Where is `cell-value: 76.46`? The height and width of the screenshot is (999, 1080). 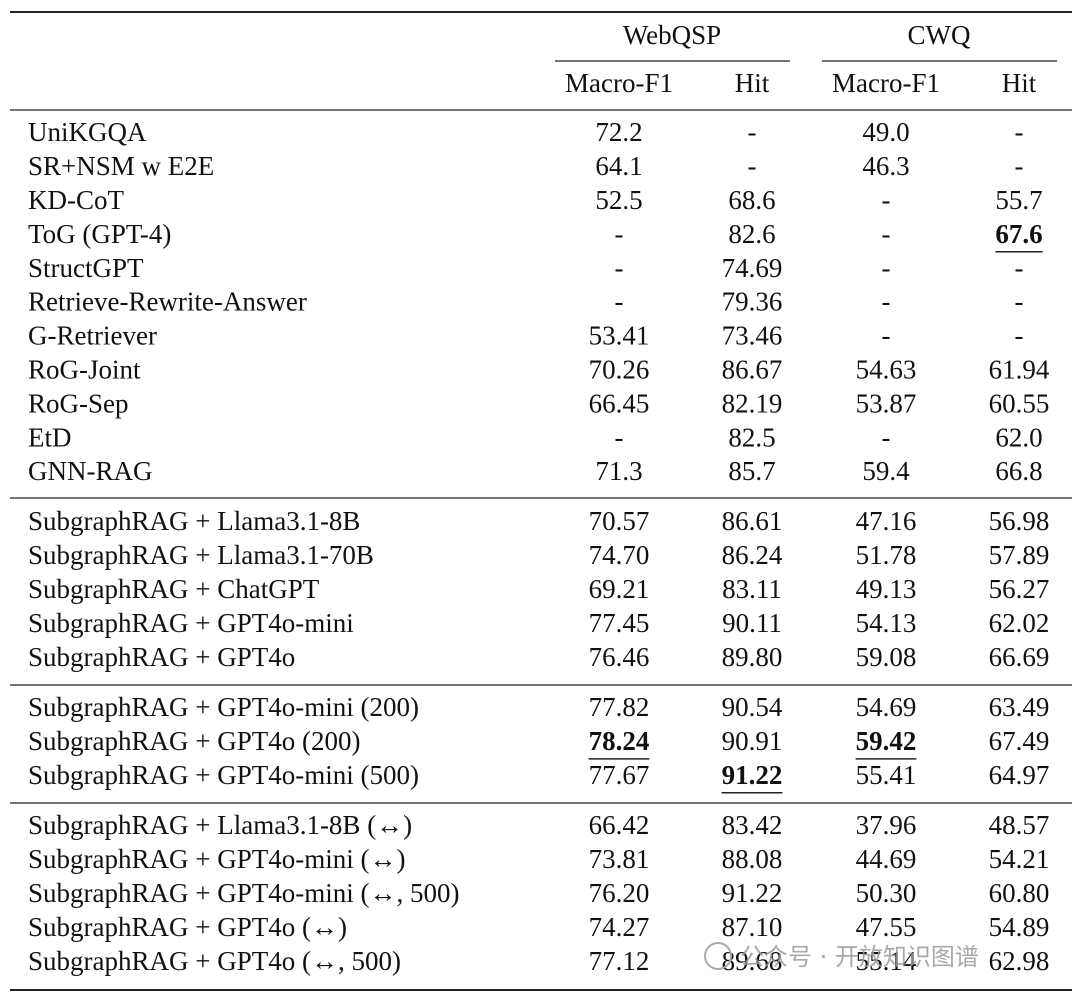 cell-value: 76.46 is located at coordinates (619, 657).